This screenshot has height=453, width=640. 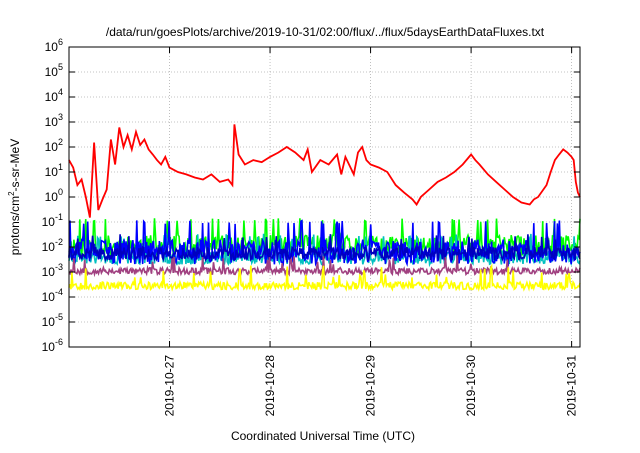 I want to click on x-tick-label: 2019-10-30, so click(x=471, y=386).